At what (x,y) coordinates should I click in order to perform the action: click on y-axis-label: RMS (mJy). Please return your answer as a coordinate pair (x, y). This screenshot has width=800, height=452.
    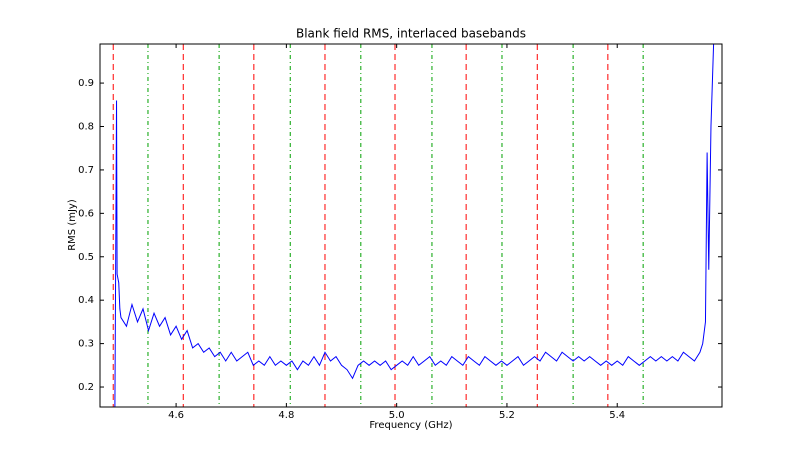
    Looking at the image, I should click on (72, 225).